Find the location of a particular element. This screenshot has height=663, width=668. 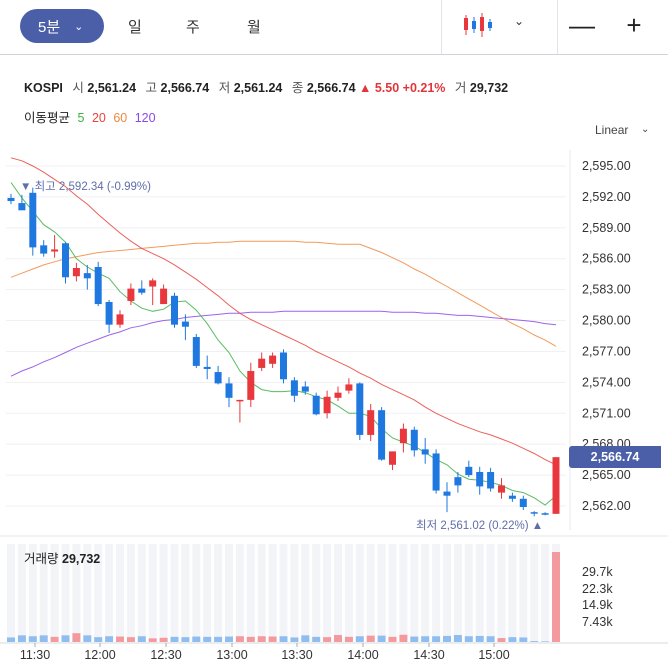

zoom-in-button: + is located at coordinates (634, 25).